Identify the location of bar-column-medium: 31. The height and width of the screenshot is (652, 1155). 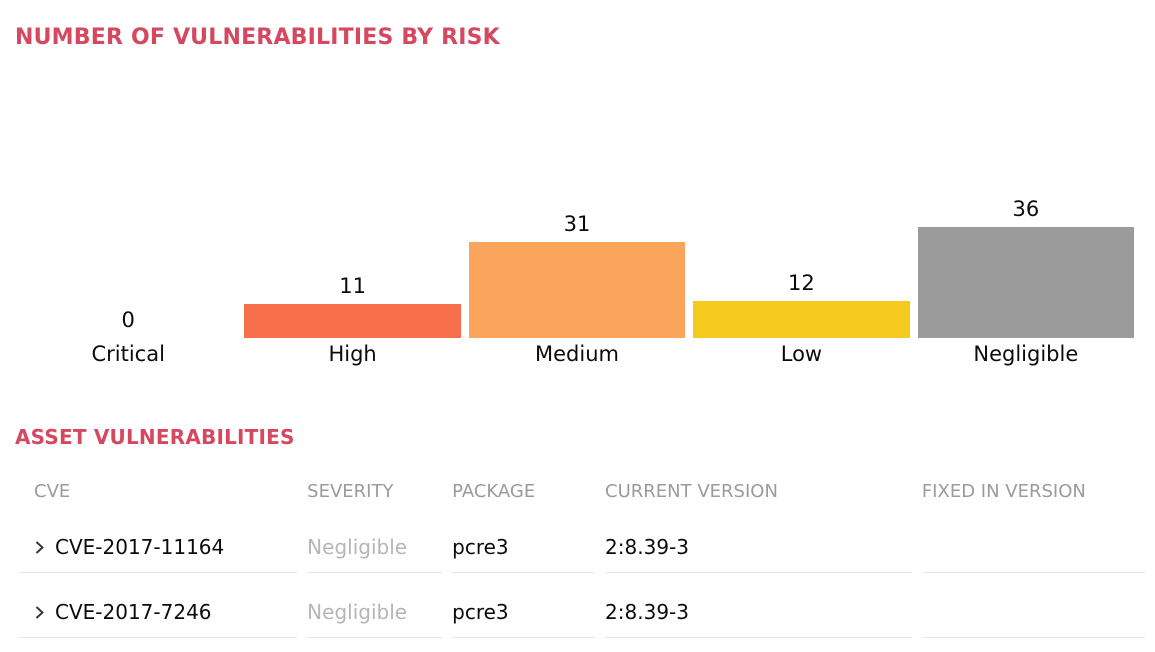
(577, 274).